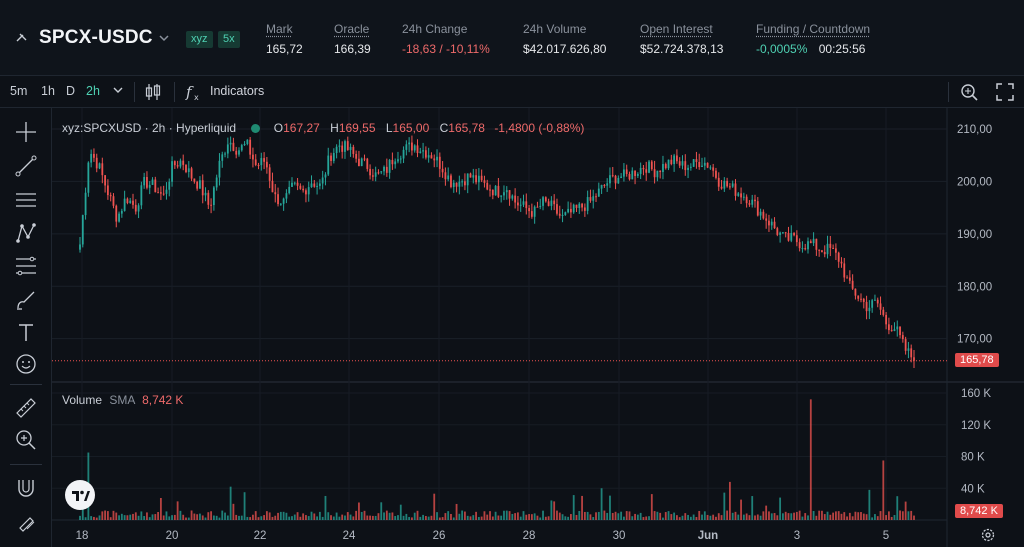 This screenshot has width=1024, height=547. What do you see at coordinates (229, 39) in the screenshot?
I see `leverage-badge: 5x` at bounding box center [229, 39].